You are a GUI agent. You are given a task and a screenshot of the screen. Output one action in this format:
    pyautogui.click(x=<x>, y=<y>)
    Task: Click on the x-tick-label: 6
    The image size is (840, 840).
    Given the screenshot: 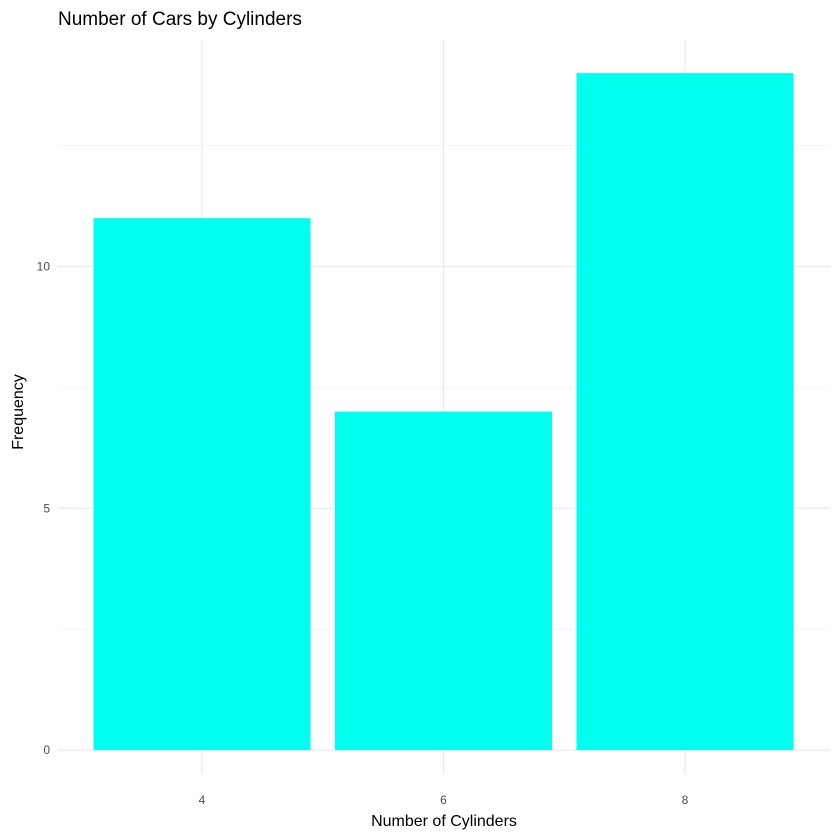 What is the action you would take?
    pyautogui.click(x=443, y=800)
    